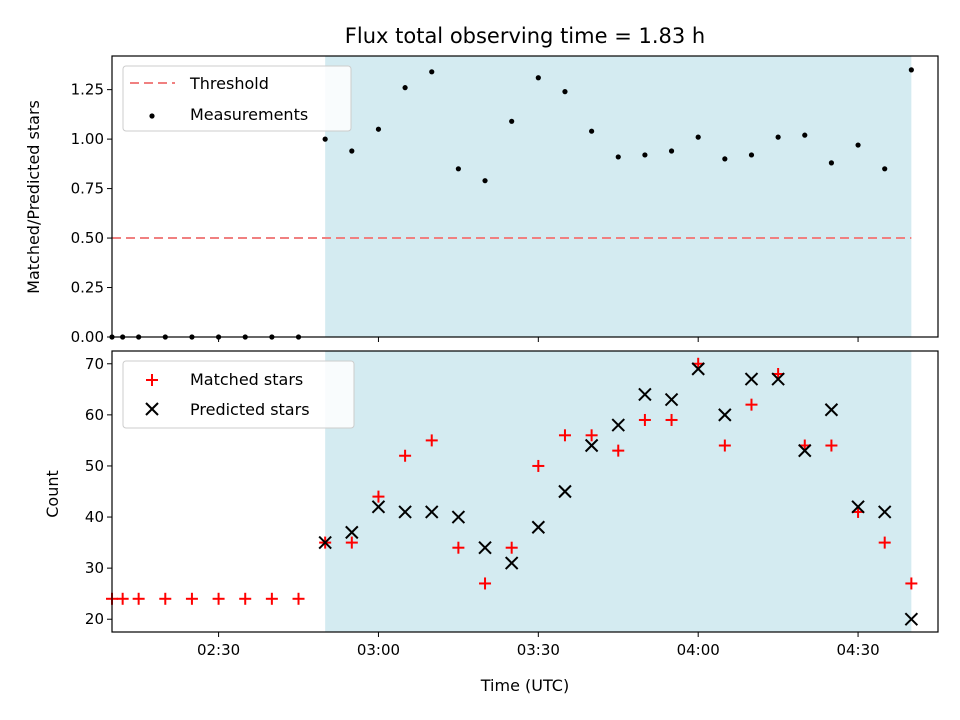 Image resolution: width=960 pixels, height=720 pixels. I want to click on x-axis-label: Time (UTC), so click(524, 685).